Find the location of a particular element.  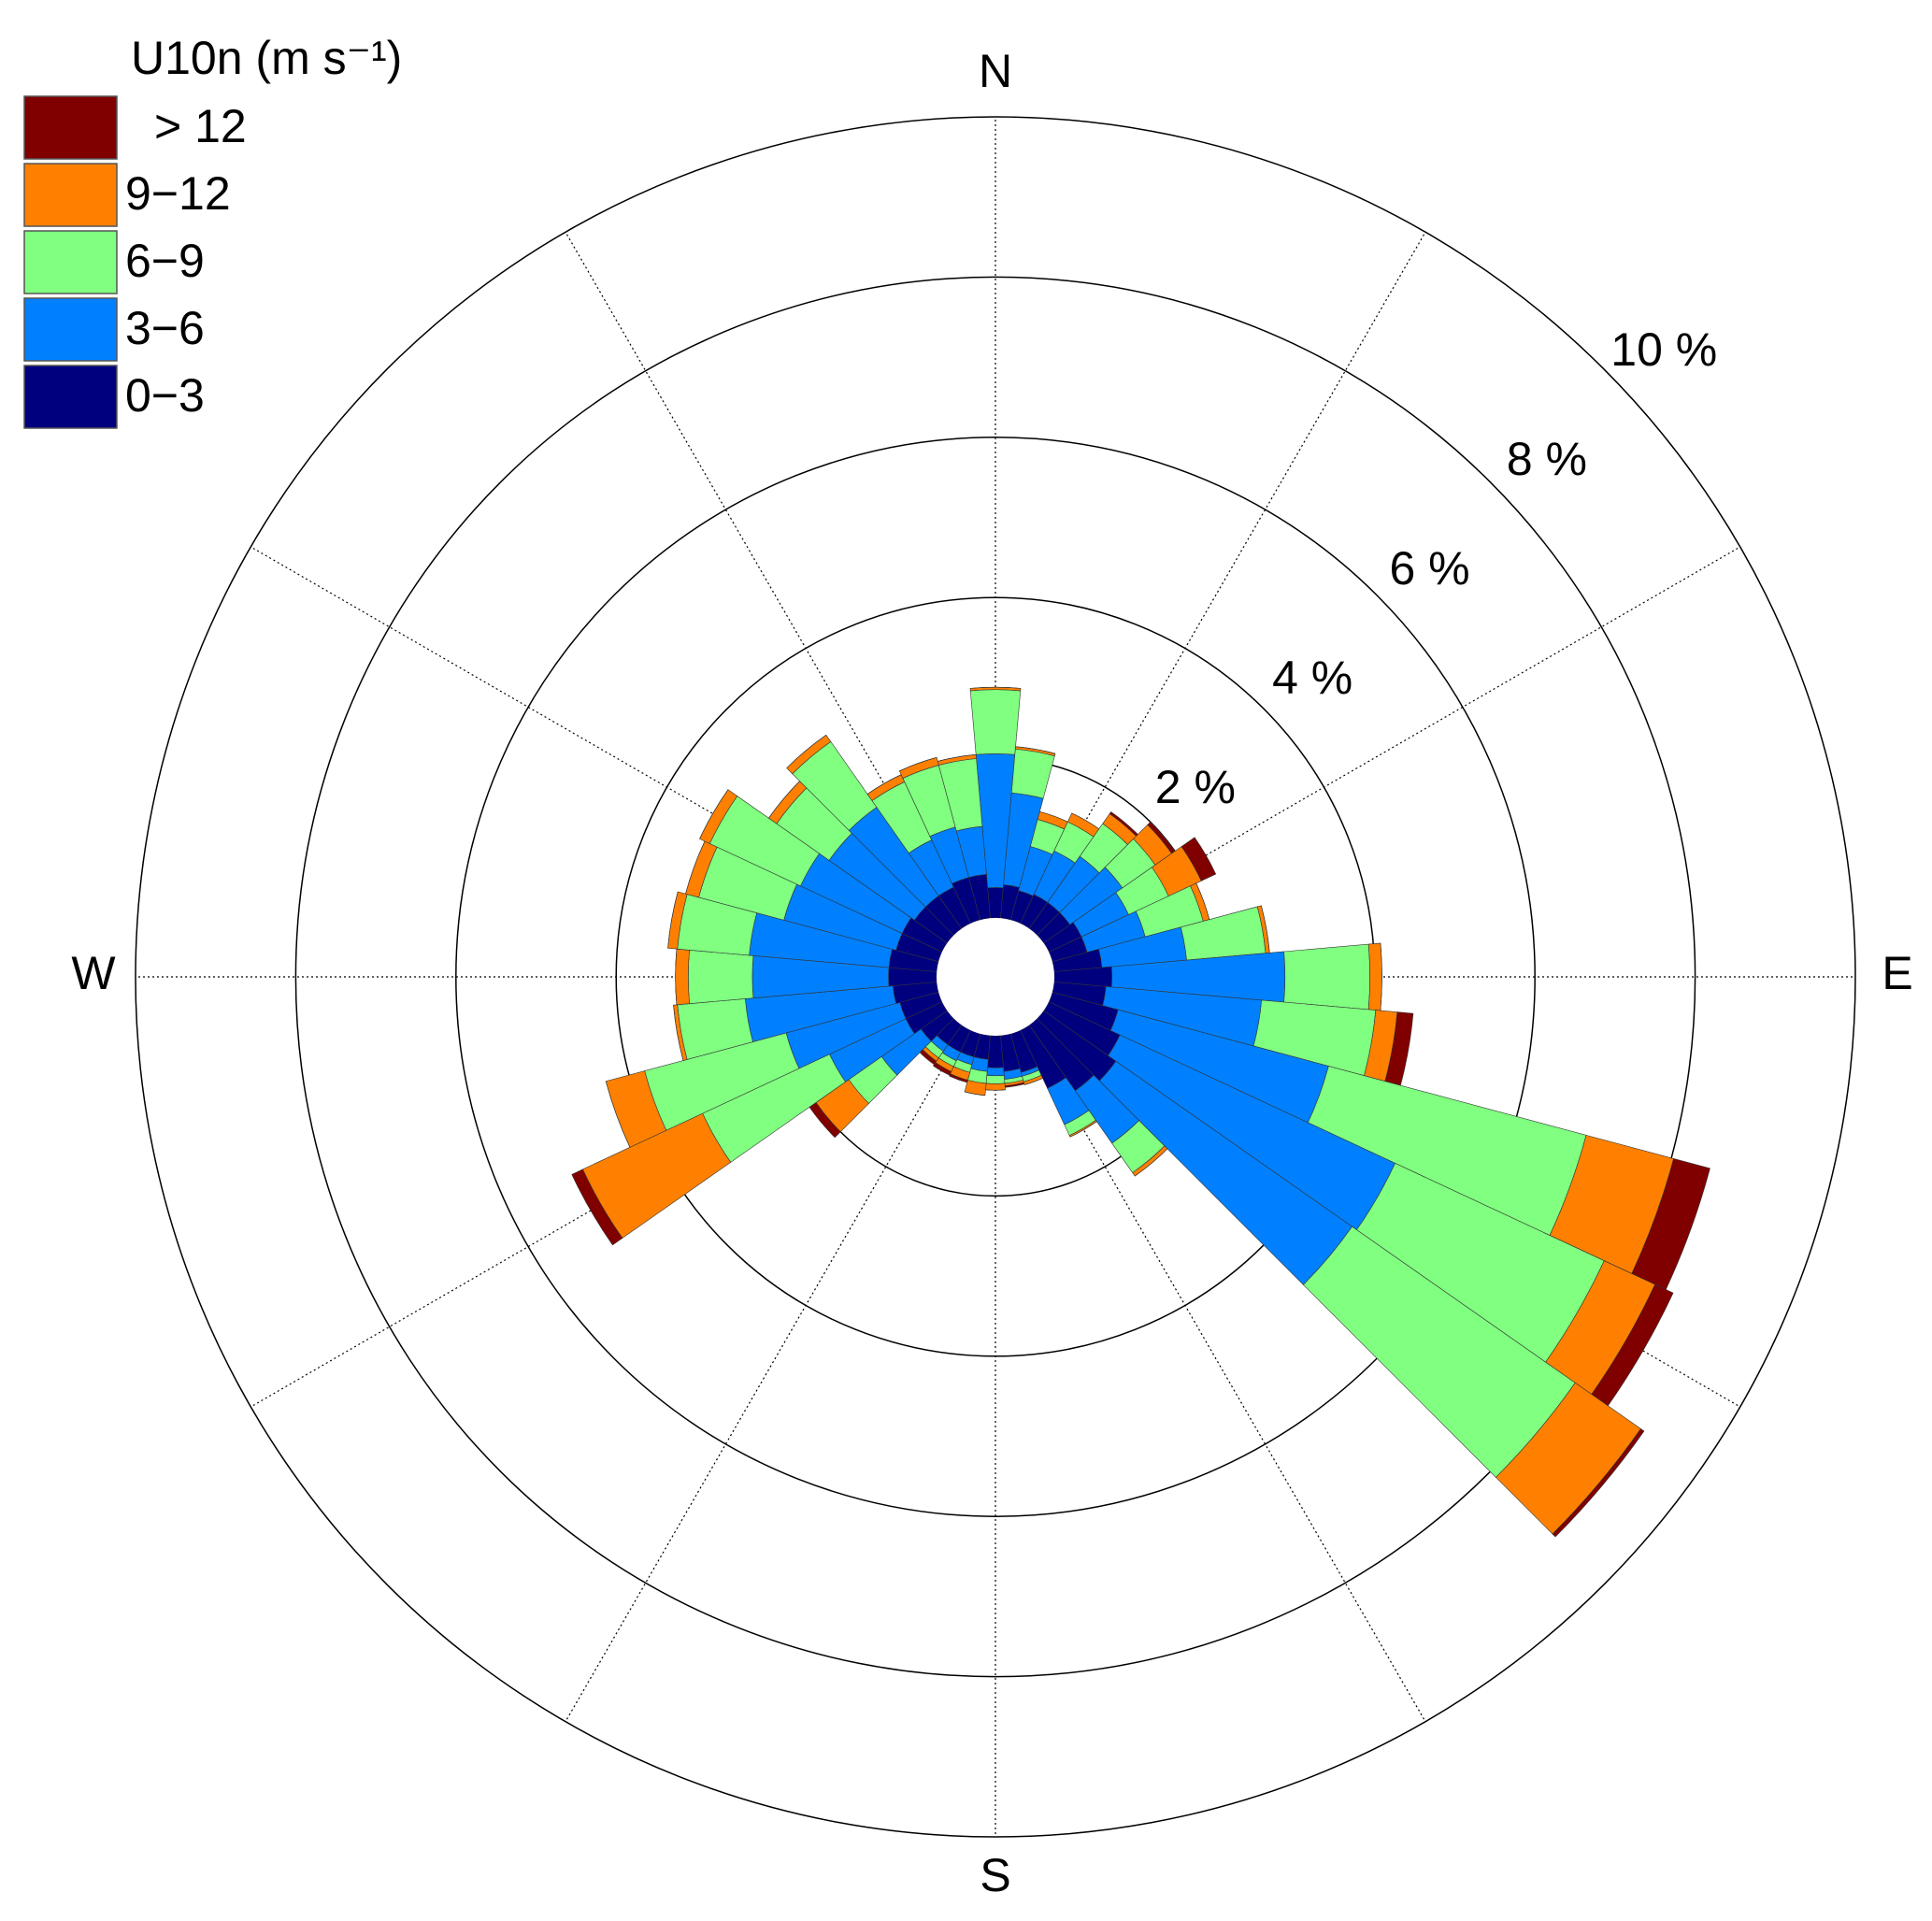

compass-label: E is located at coordinates (1897, 973).